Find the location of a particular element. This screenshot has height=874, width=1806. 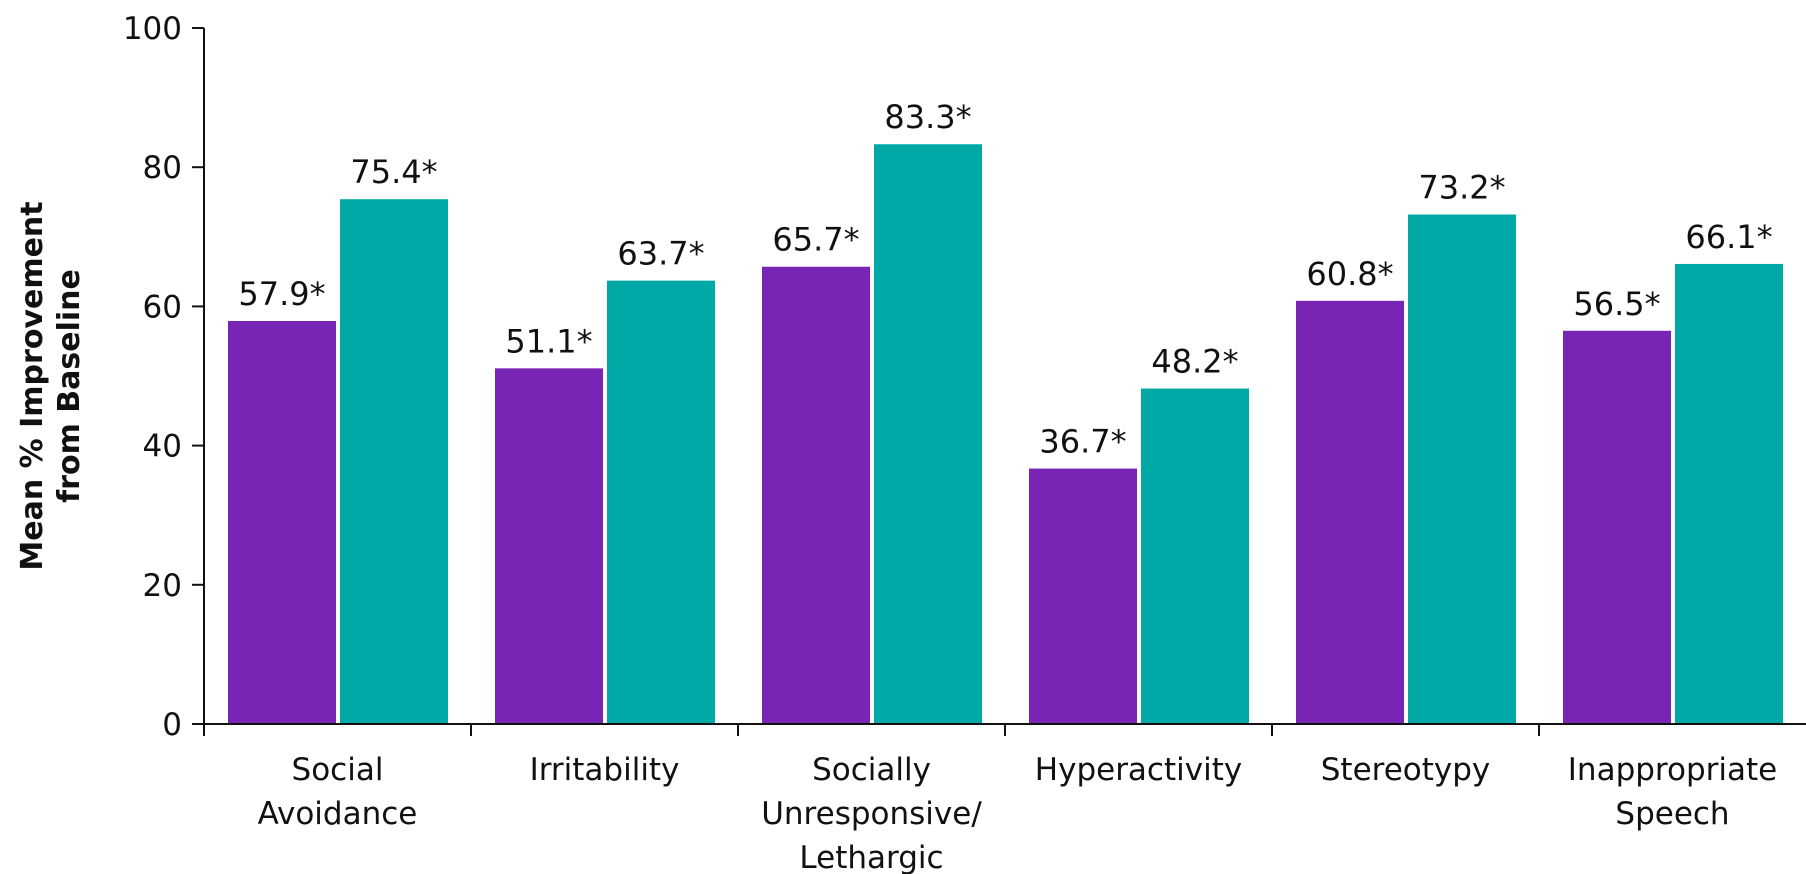

data-label: 75.4* is located at coordinates (393, 172).